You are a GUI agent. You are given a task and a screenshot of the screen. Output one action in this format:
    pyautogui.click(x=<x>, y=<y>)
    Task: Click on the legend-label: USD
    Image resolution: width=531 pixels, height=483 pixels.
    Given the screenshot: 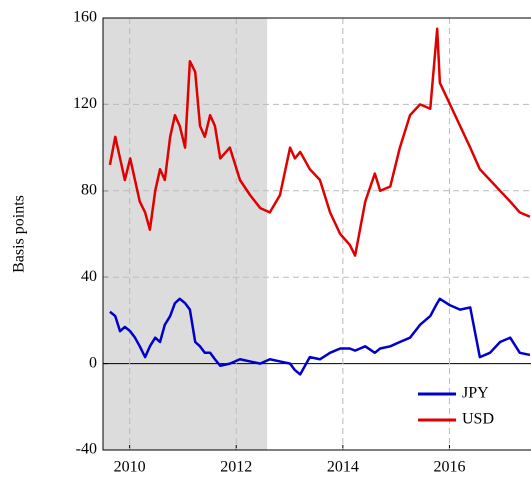 What is the action you would take?
    pyautogui.click(x=478, y=419)
    